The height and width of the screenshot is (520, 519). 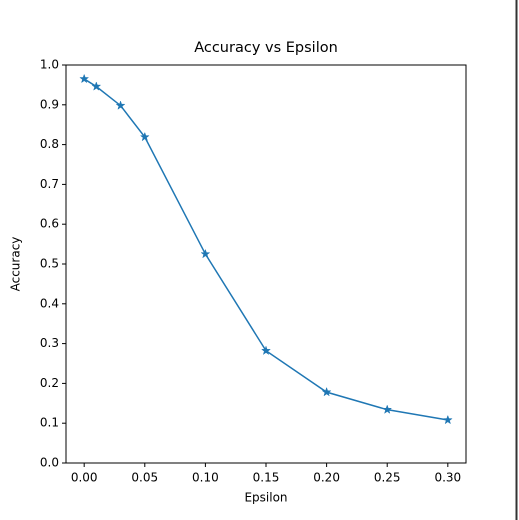 I want to click on y-tick-label: 0.2, so click(x=49, y=383).